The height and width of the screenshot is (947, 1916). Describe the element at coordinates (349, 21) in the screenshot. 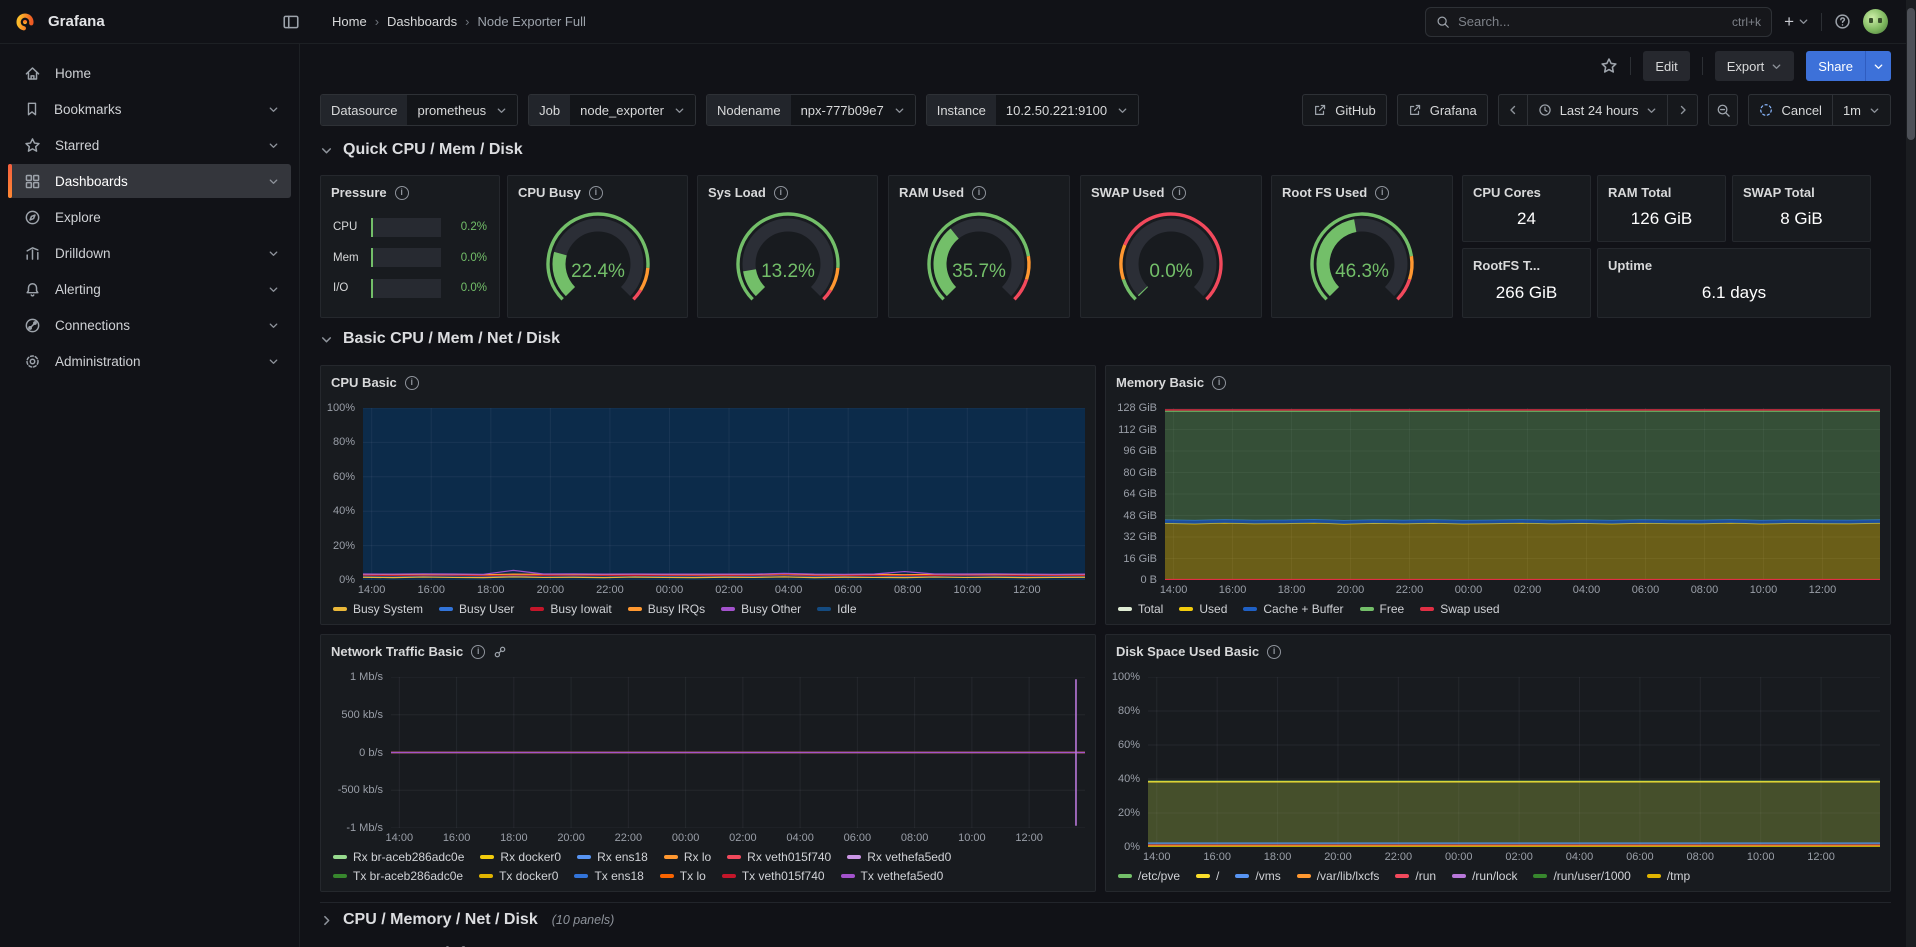

I see `breadcrumb-item-home: Home` at that location.